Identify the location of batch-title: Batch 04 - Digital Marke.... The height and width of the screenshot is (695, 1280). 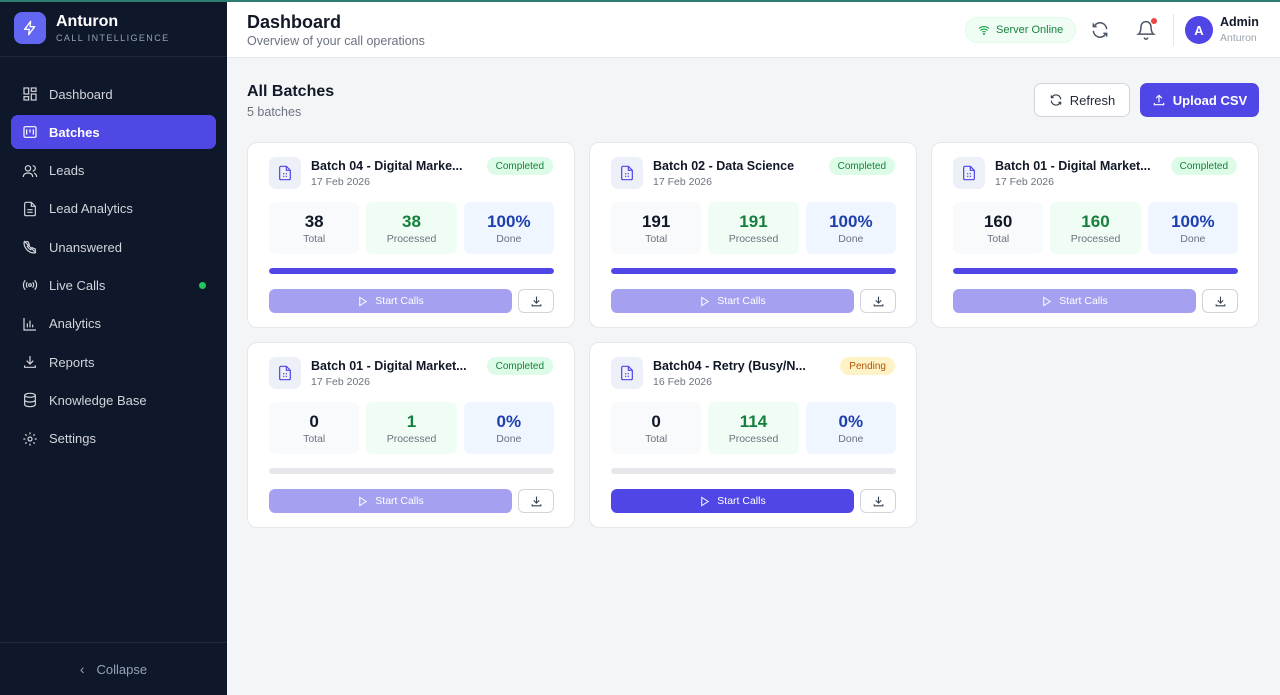
(387, 166).